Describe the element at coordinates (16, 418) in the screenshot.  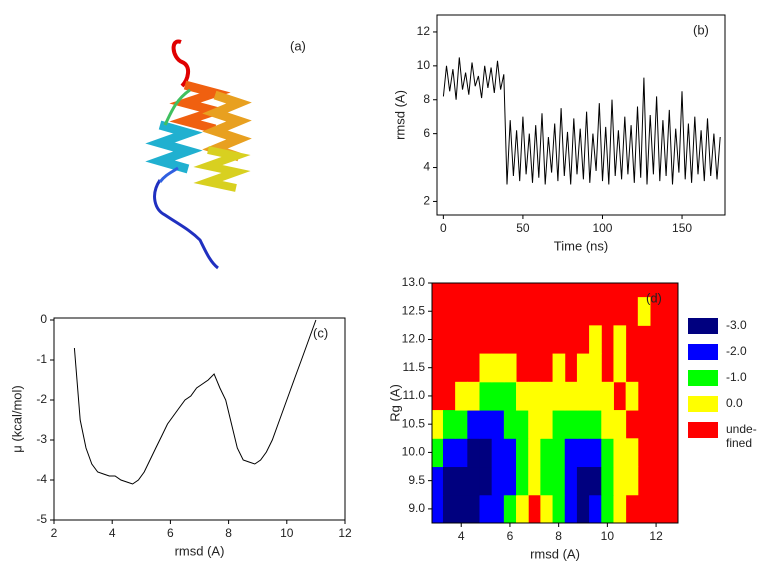
I see `y-axis-label: μ (kcal/mol)` at that location.